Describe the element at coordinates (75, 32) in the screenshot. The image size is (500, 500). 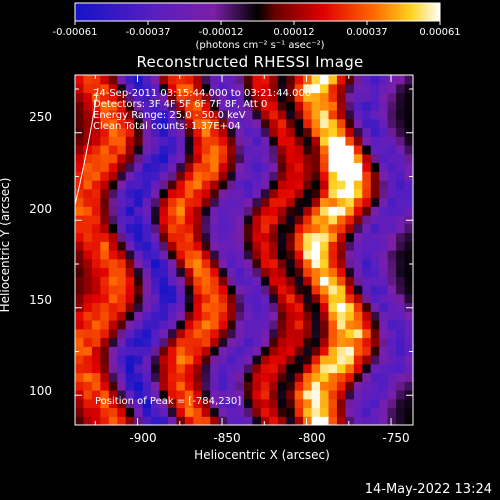
I see `colorbar-tick-label: -0.00061` at that location.